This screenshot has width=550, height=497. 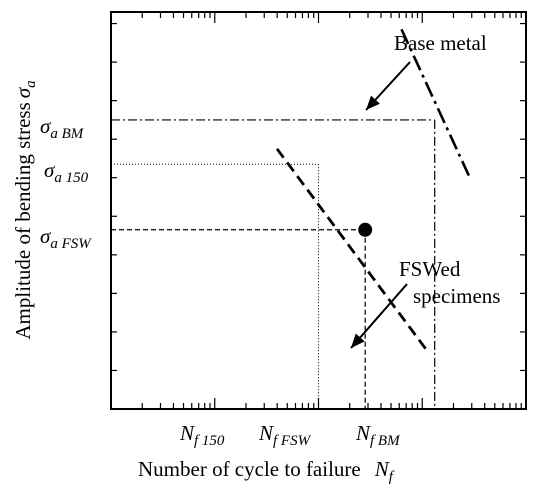 I want to click on arrow-fswed-head, so click(x=358, y=340).